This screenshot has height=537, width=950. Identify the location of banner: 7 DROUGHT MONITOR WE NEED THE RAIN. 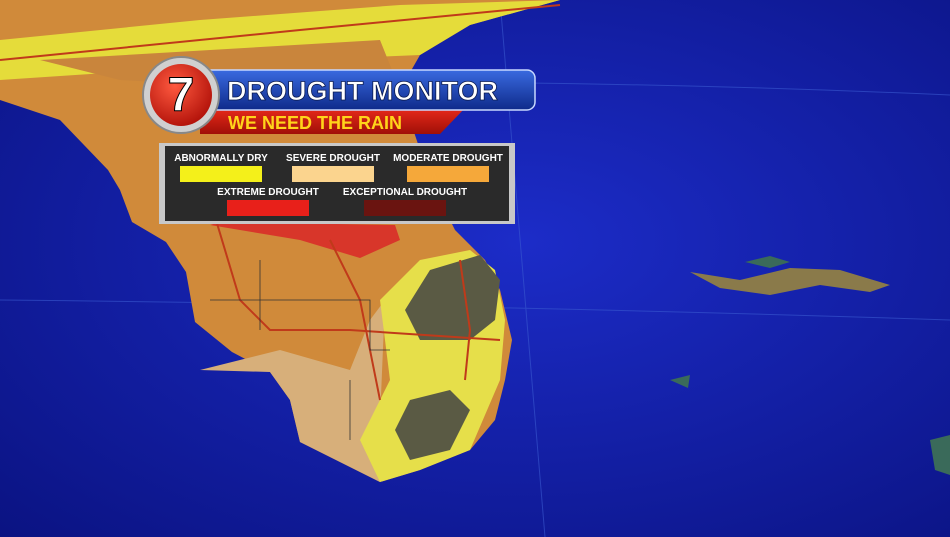
(339, 95).